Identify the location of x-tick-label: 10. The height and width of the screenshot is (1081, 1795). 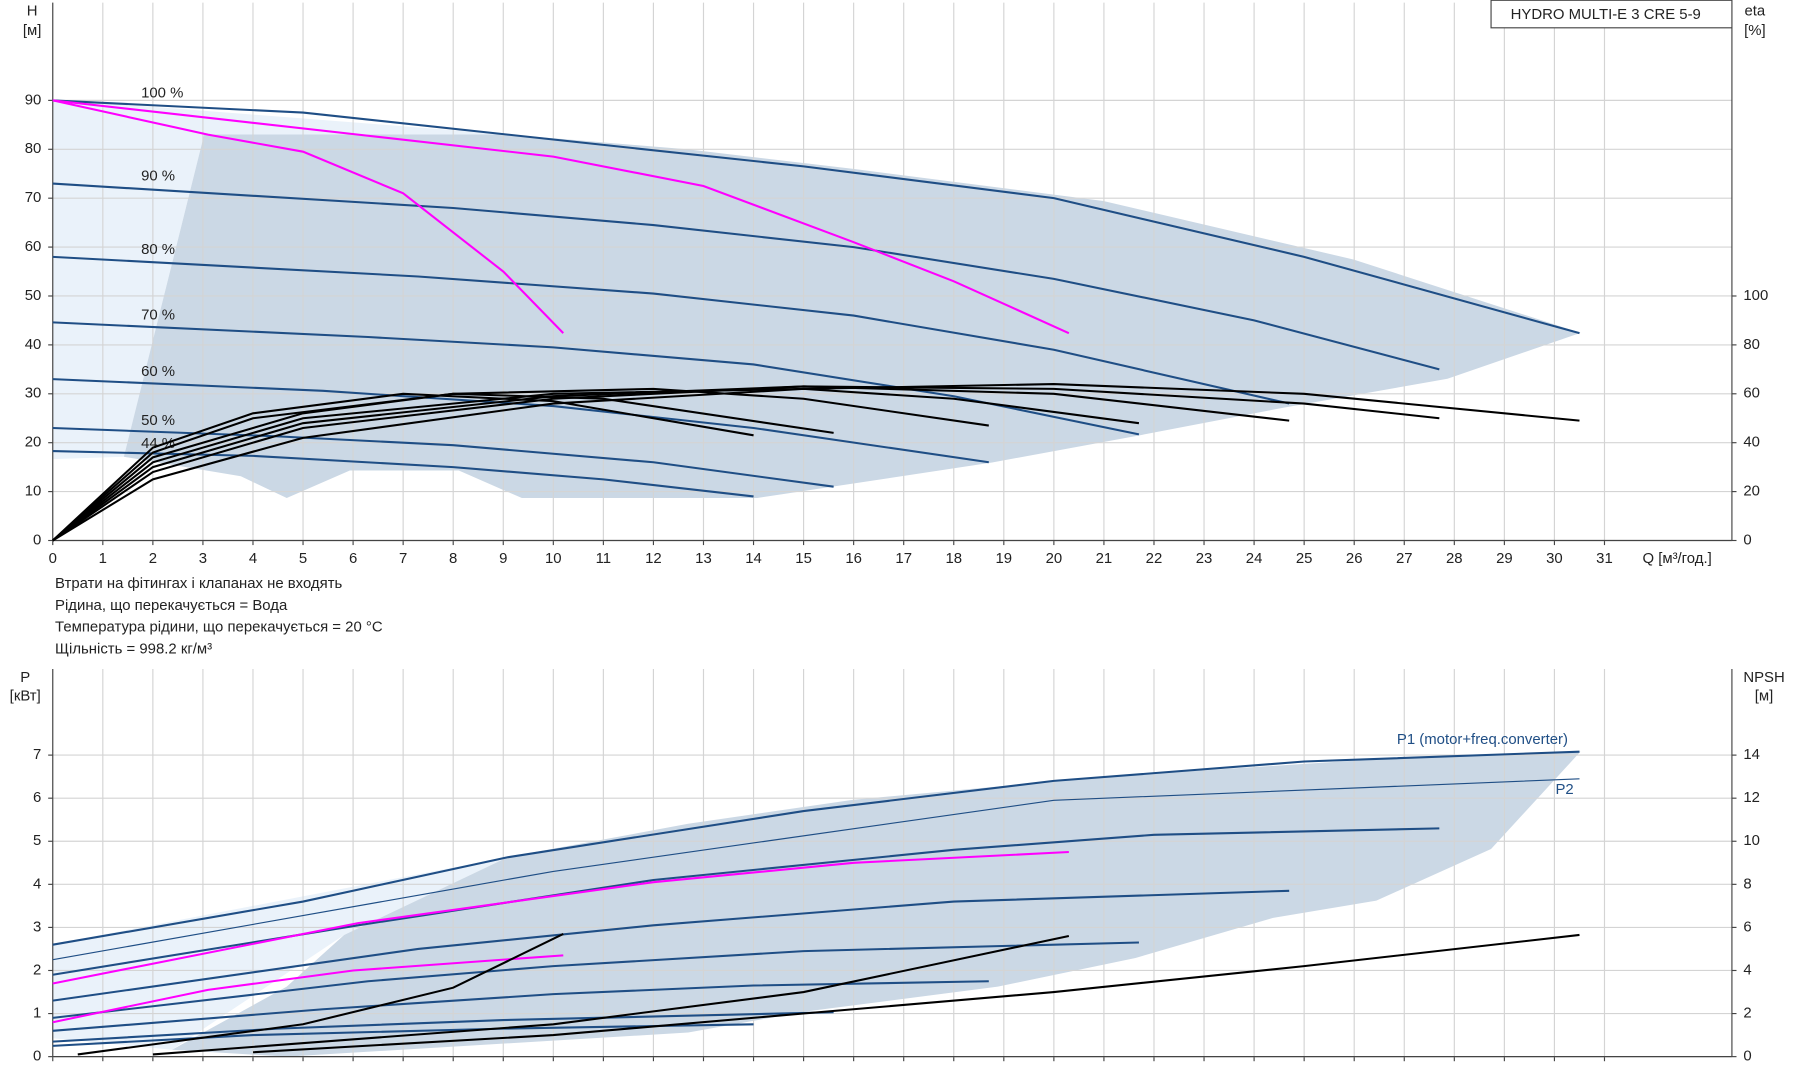
(553, 559).